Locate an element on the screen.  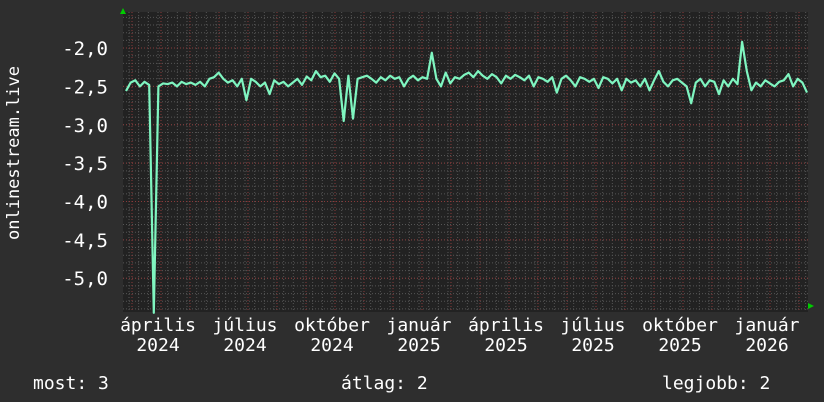
x-tick-label: április 2025 is located at coordinates (506, 335).